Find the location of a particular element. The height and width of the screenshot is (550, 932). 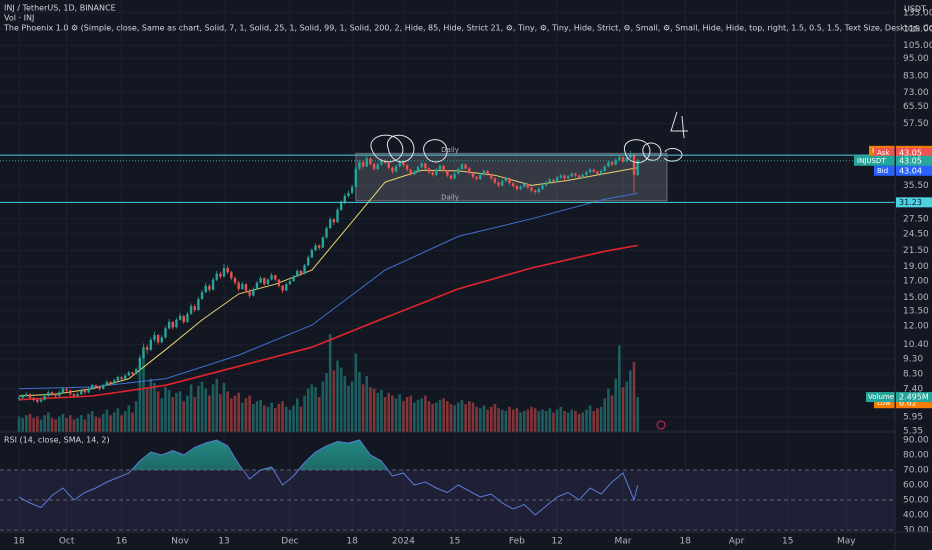

rsi-tick-label: 60.00 is located at coordinates (916, 486).